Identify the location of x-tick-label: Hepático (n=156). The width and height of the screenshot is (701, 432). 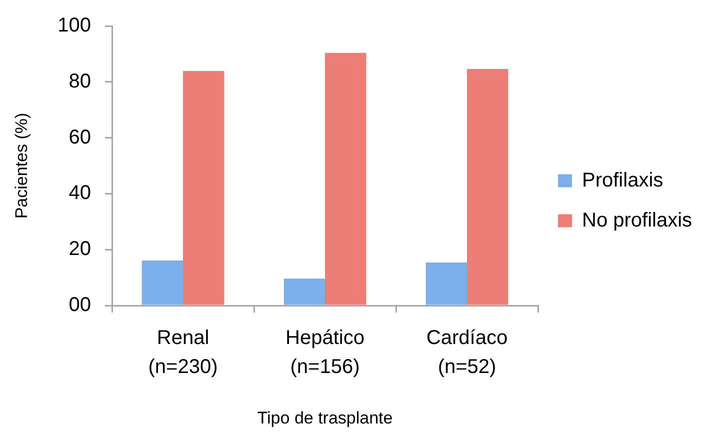
(325, 352).